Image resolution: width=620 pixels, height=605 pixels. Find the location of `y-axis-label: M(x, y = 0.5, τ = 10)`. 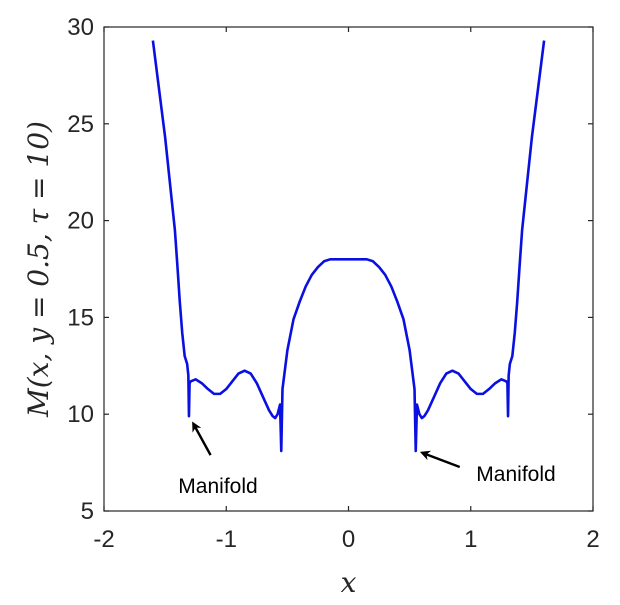

y-axis-label: M(x, y = 0.5, τ = 10) is located at coordinates (38, 269).